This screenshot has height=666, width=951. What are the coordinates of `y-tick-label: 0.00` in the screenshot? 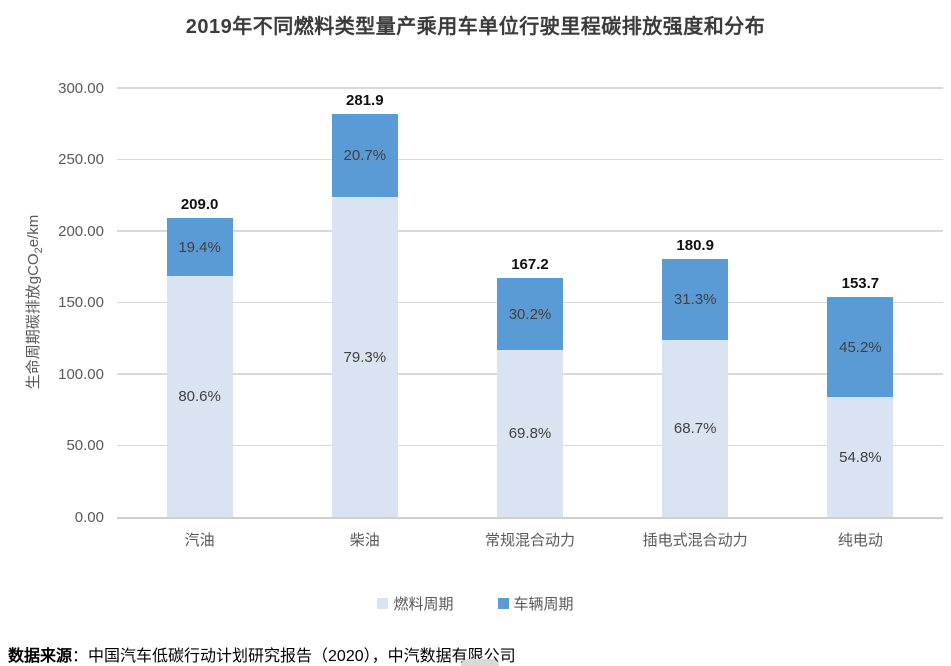 It's located at (89, 517).